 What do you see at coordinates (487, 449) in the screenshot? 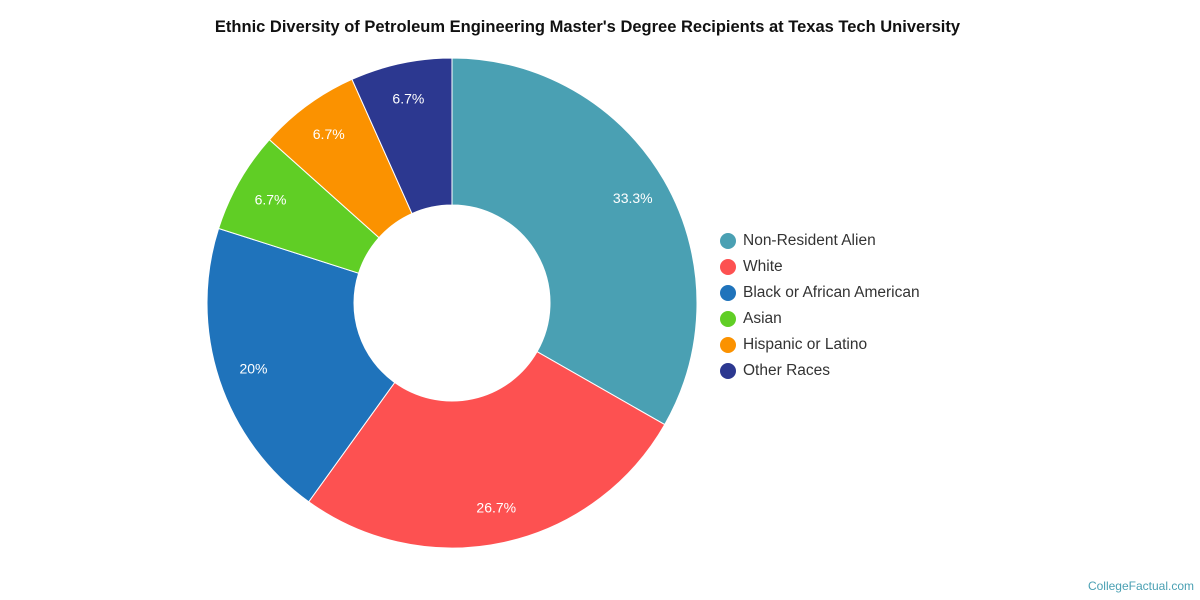
I see `slice-white` at bounding box center [487, 449].